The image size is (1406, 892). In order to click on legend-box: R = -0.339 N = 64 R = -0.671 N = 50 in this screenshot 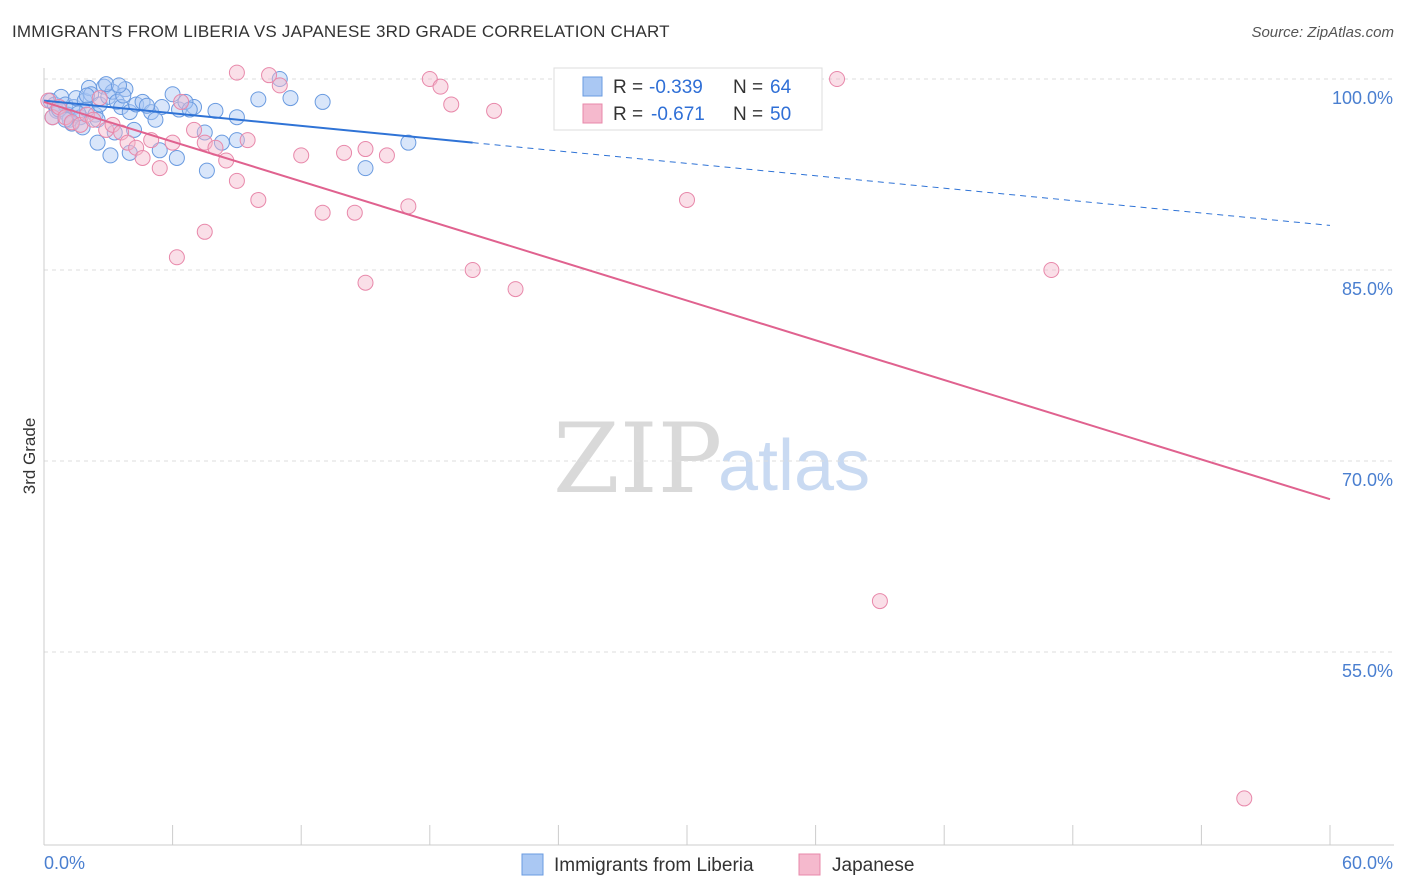, I will do `click(688, 99)`.